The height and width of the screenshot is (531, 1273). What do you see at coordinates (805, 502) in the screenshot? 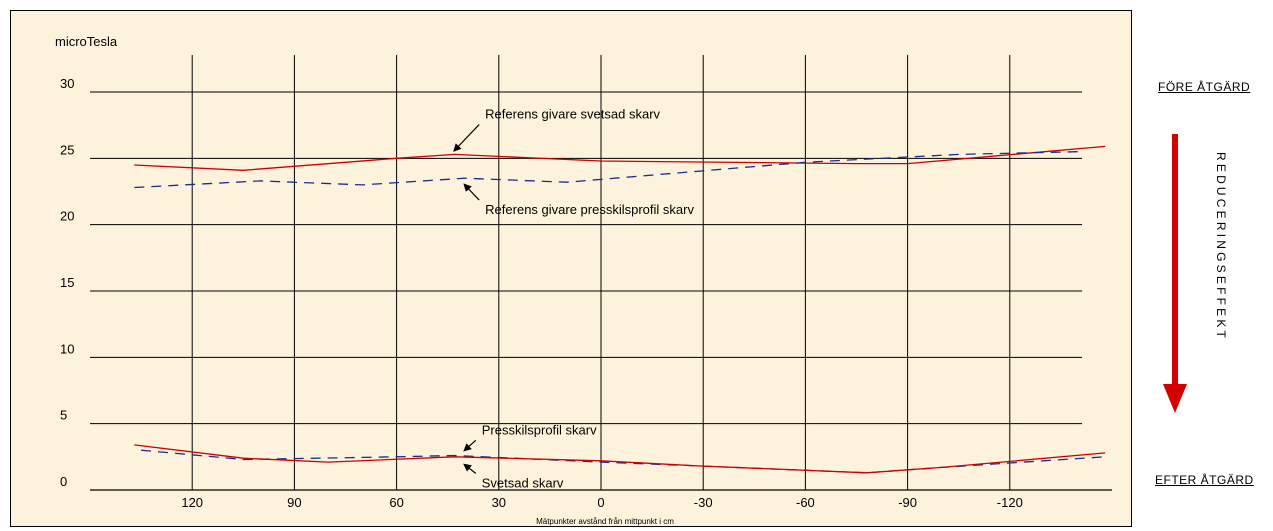
I see `x-tick-label: -60` at bounding box center [805, 502].